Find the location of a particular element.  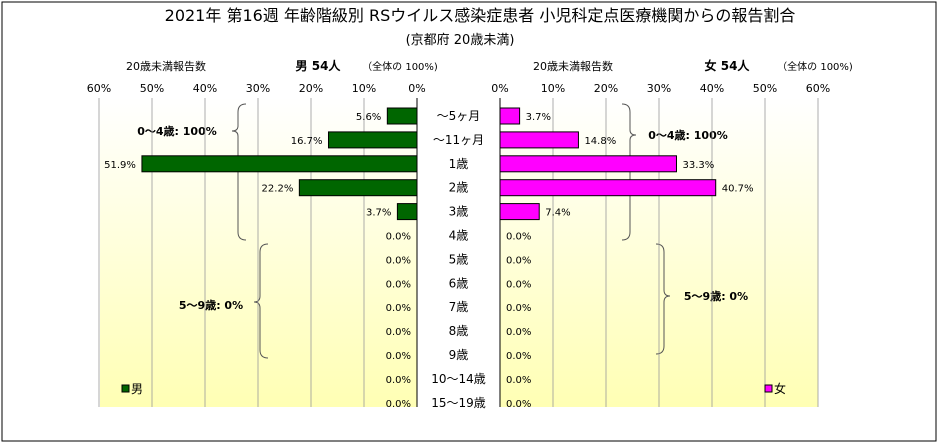

category-label: 6歳 is located at coordinates (459, 283).